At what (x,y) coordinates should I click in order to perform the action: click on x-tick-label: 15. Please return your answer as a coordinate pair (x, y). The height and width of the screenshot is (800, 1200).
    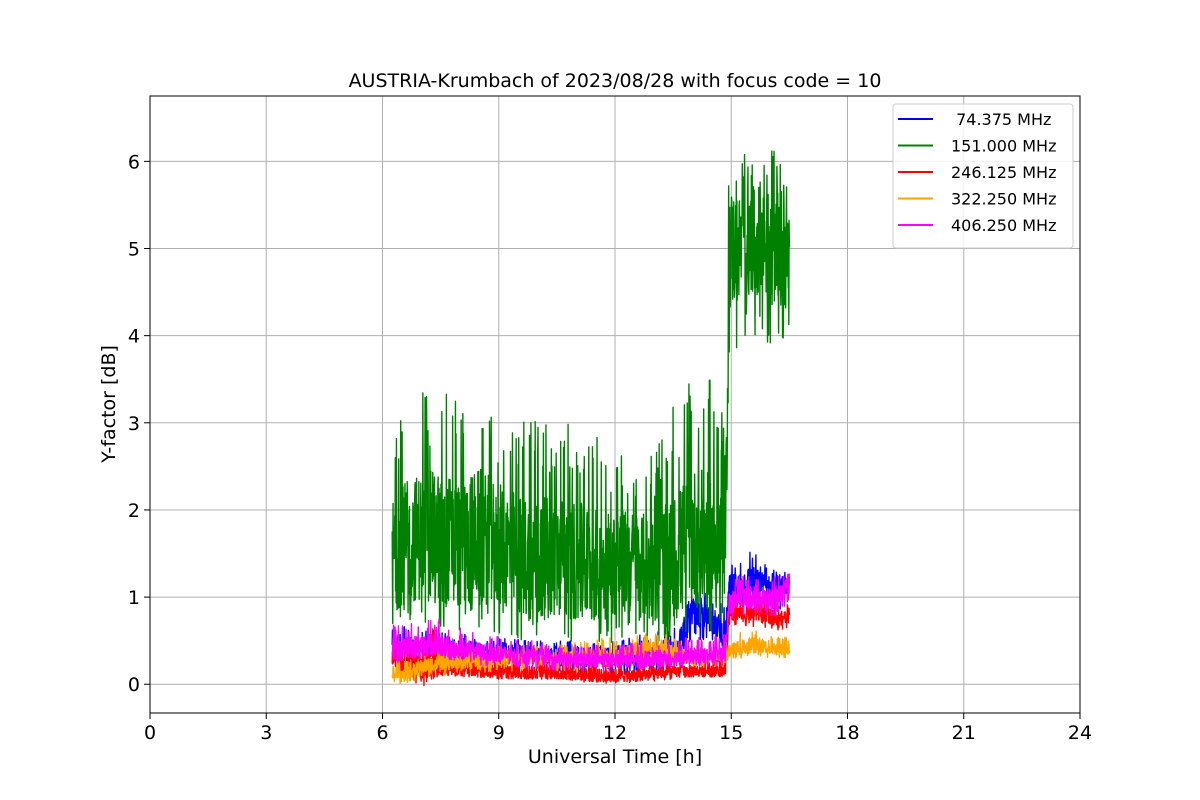
    Looking at the image, I should click on (731, 733).